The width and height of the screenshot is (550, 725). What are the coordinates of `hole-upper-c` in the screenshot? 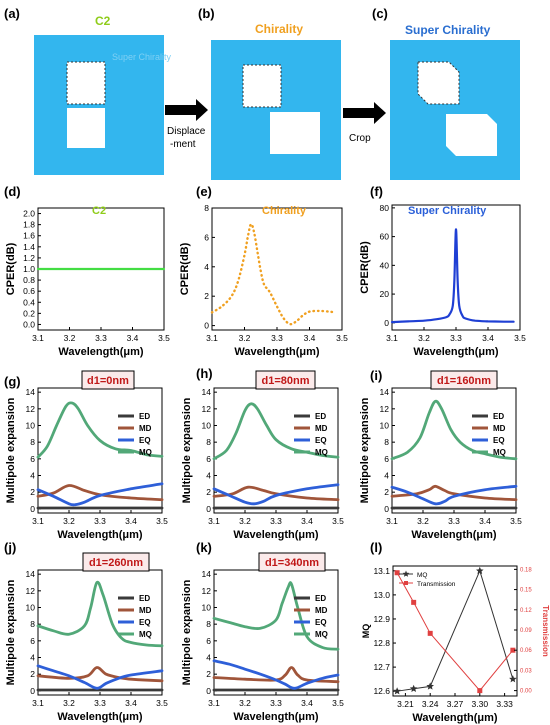 It's located at (438, 83).